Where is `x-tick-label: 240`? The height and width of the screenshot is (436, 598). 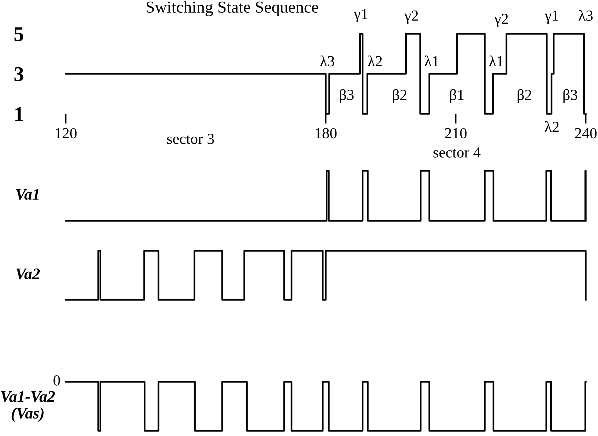 x-tick-label: 240 is located at coordinates (586, 133).